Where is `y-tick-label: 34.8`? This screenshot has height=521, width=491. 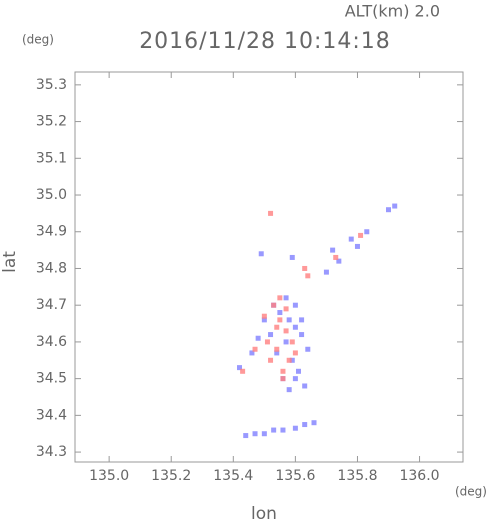 y-tick-label: 34.8 is located at coordinates (51, 268).